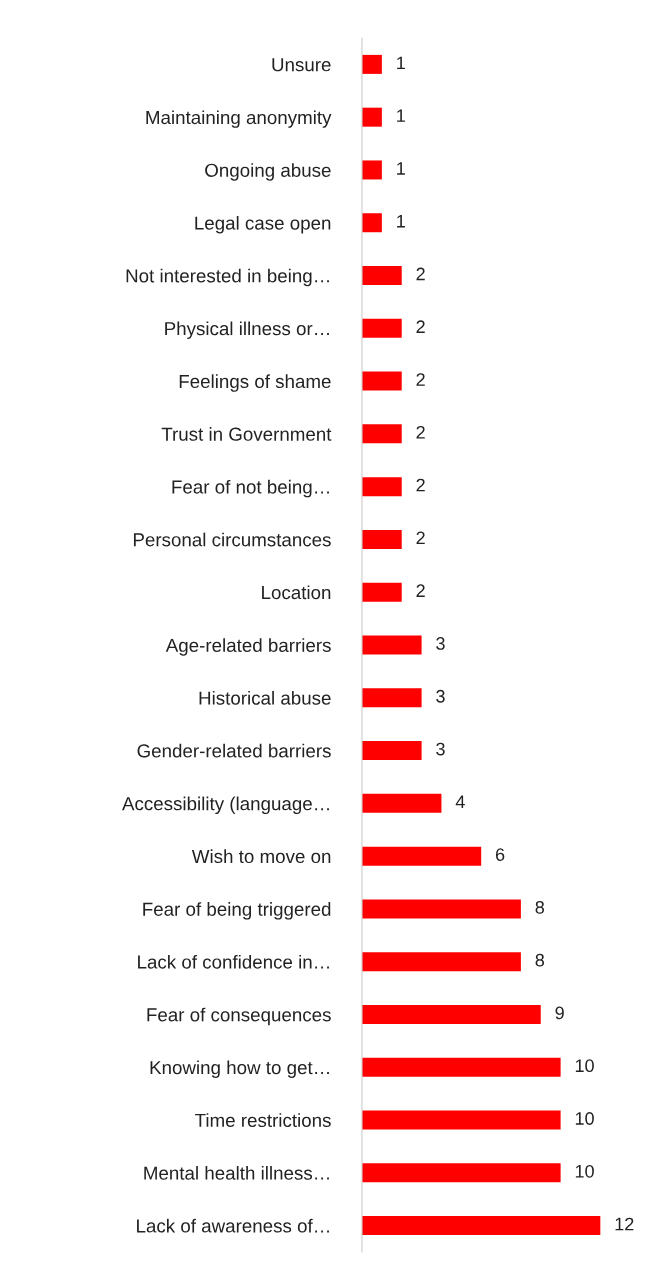 The image size is (653, 1265). I want to click on y-tick-label: Trust in Government, so click(246, 434).